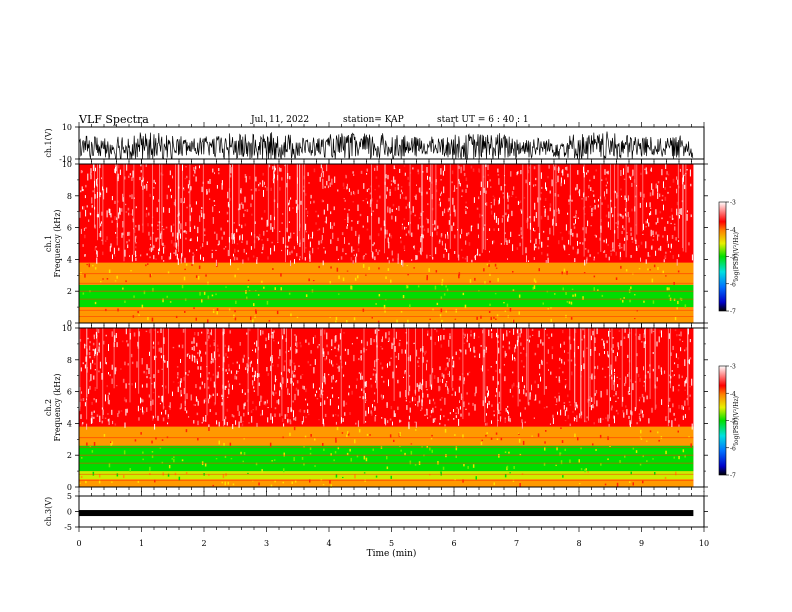 The width and height of the screenshot is (792, 612). What do you see at coordinates (736, 420) in the screenshot?
I see `colorbar-label: log(PSD)(V²/Hz)` at bounding box center [736, 420].